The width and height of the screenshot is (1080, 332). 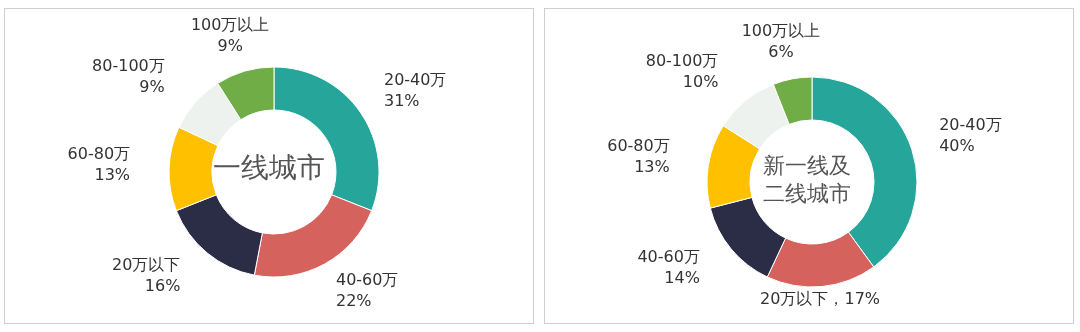 I want to click on data-label: 40%, so click(x=957, y=146).